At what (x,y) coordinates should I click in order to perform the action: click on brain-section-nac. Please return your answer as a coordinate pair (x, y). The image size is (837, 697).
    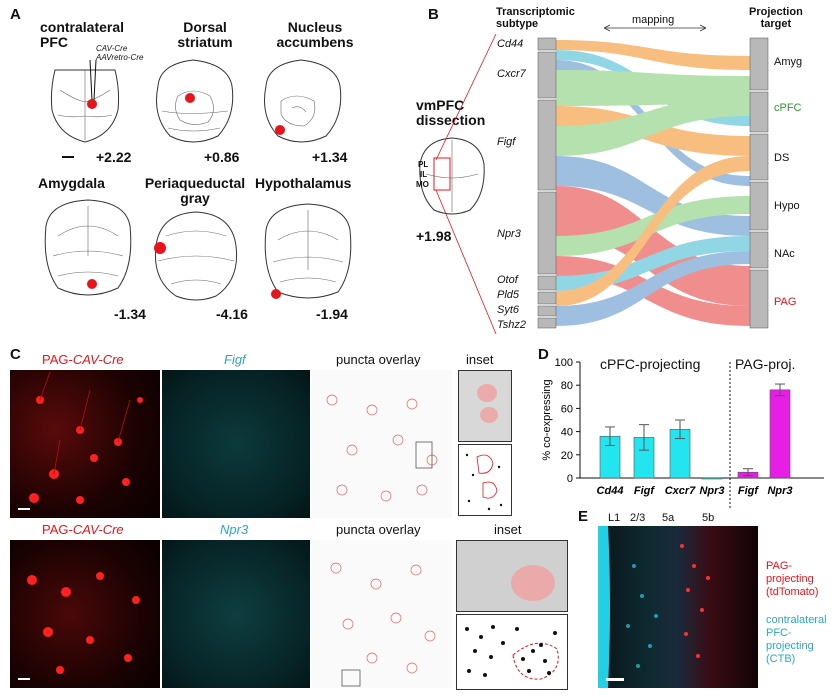
    Looking at the image, I should click on (303, 101).